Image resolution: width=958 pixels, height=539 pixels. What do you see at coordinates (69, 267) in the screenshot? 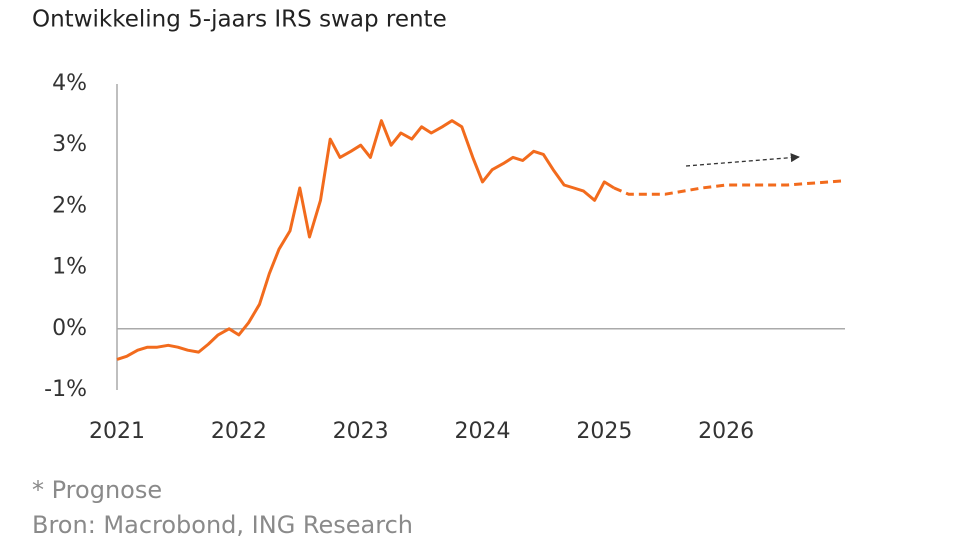
I see `y-tick-label: 1%` at bounding box center [69, 267].